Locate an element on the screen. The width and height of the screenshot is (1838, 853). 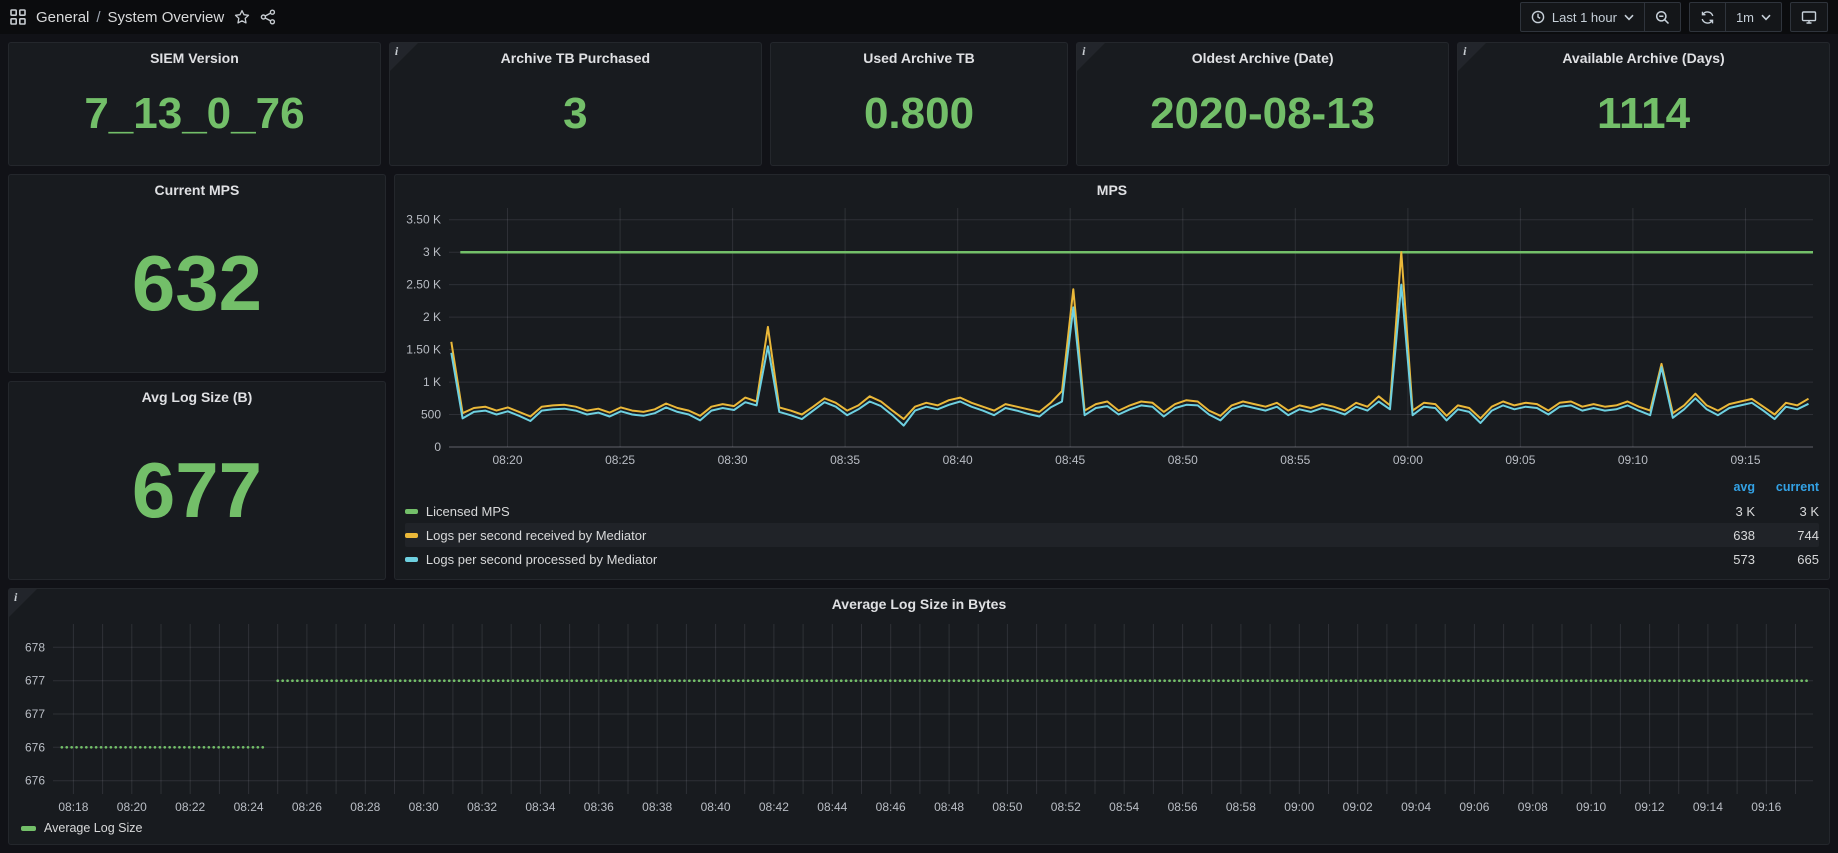
zoom-out-button is located at coordinates (1661, 17).